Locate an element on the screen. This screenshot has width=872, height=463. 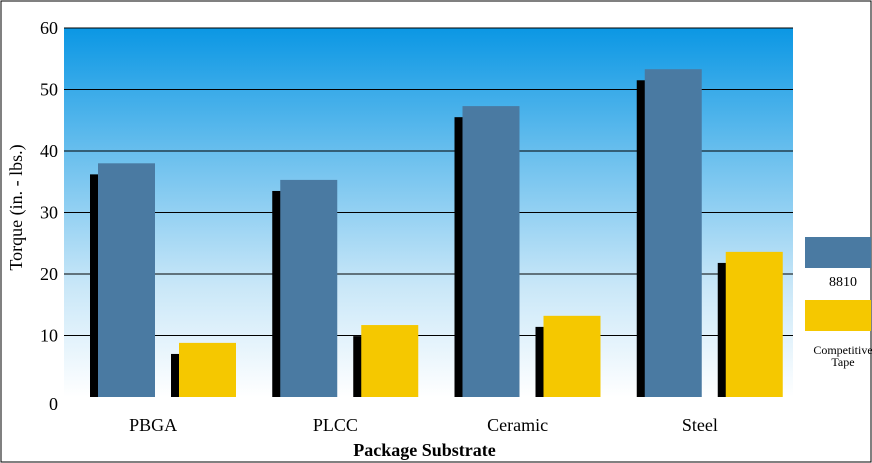
y-tick-label: 60 is located at coordinates (49, 28).